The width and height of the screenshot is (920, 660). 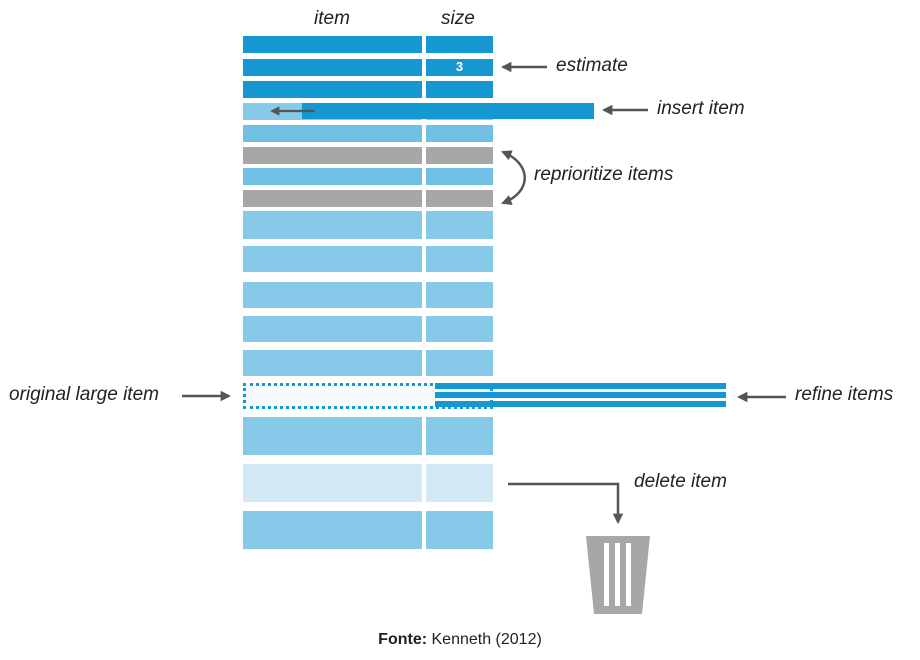 I want to click on reprioritize-items-label: reprioritize items, so click(x=604, y=174).